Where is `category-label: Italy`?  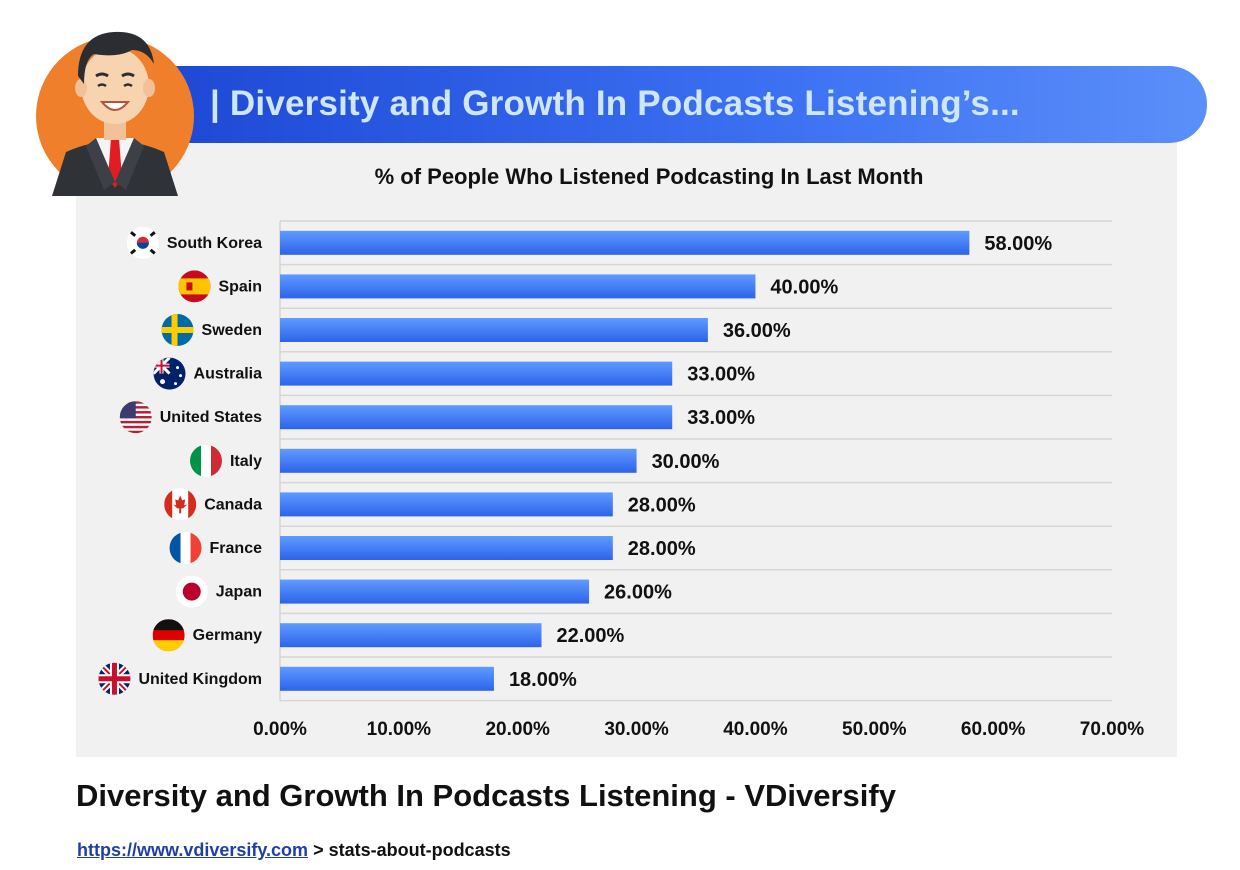 category-label: Italy is located at coordinates (246, 461).